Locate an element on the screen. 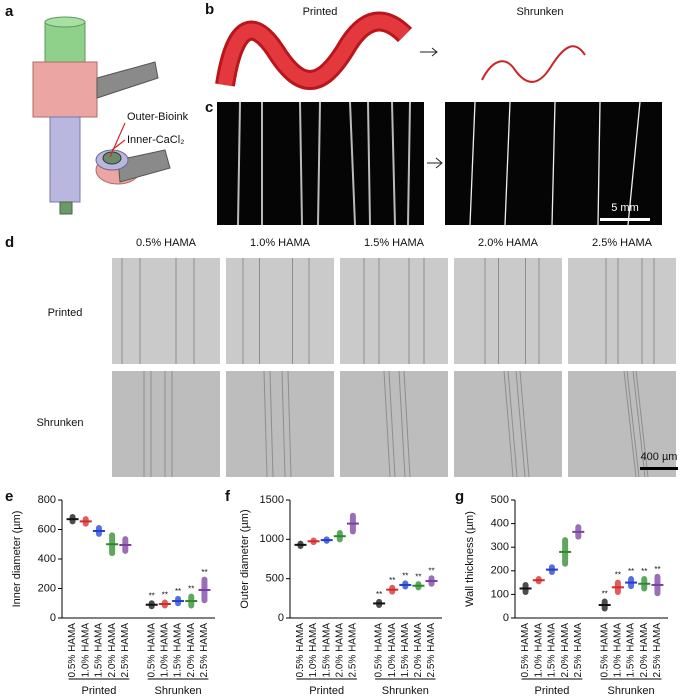  y-tick-label: 300 is located at coordinates (500, 547).